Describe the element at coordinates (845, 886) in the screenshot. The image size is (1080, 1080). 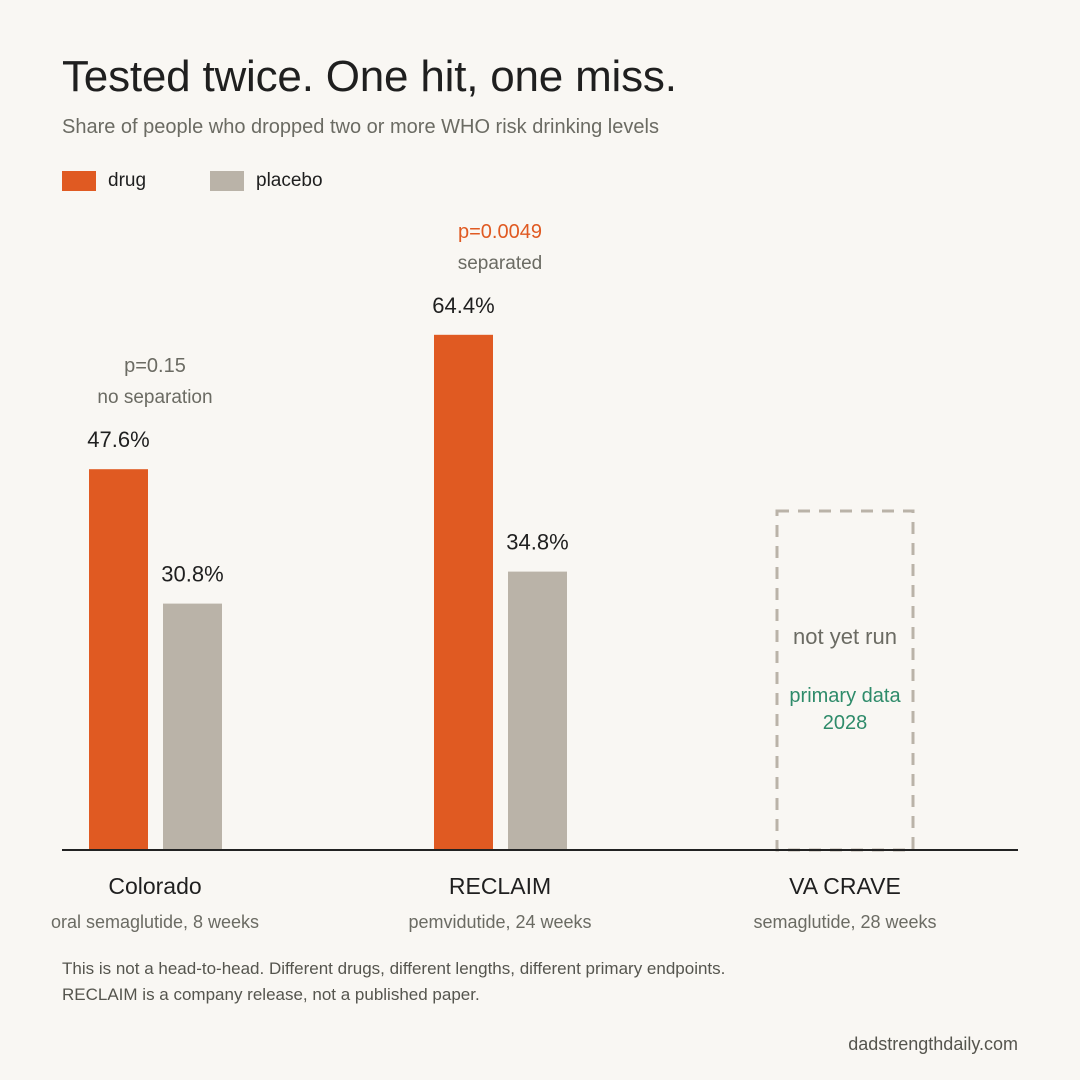
I see `category-label-va-crave: VA CRAVE` at that location.